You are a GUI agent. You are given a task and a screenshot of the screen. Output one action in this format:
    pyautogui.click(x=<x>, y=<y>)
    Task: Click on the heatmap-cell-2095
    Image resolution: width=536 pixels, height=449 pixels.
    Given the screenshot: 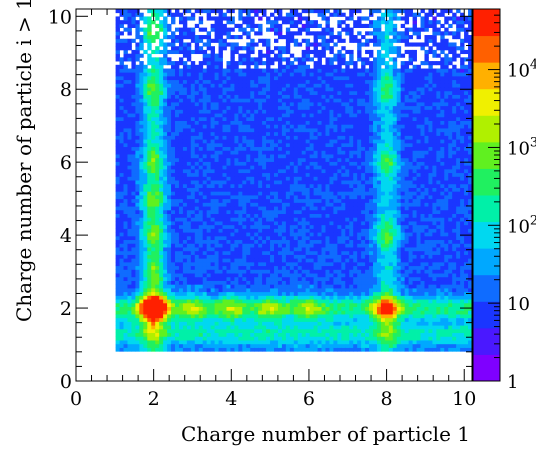 What is the action you would take?
    pyautogui.click(x=212, y=308)
    